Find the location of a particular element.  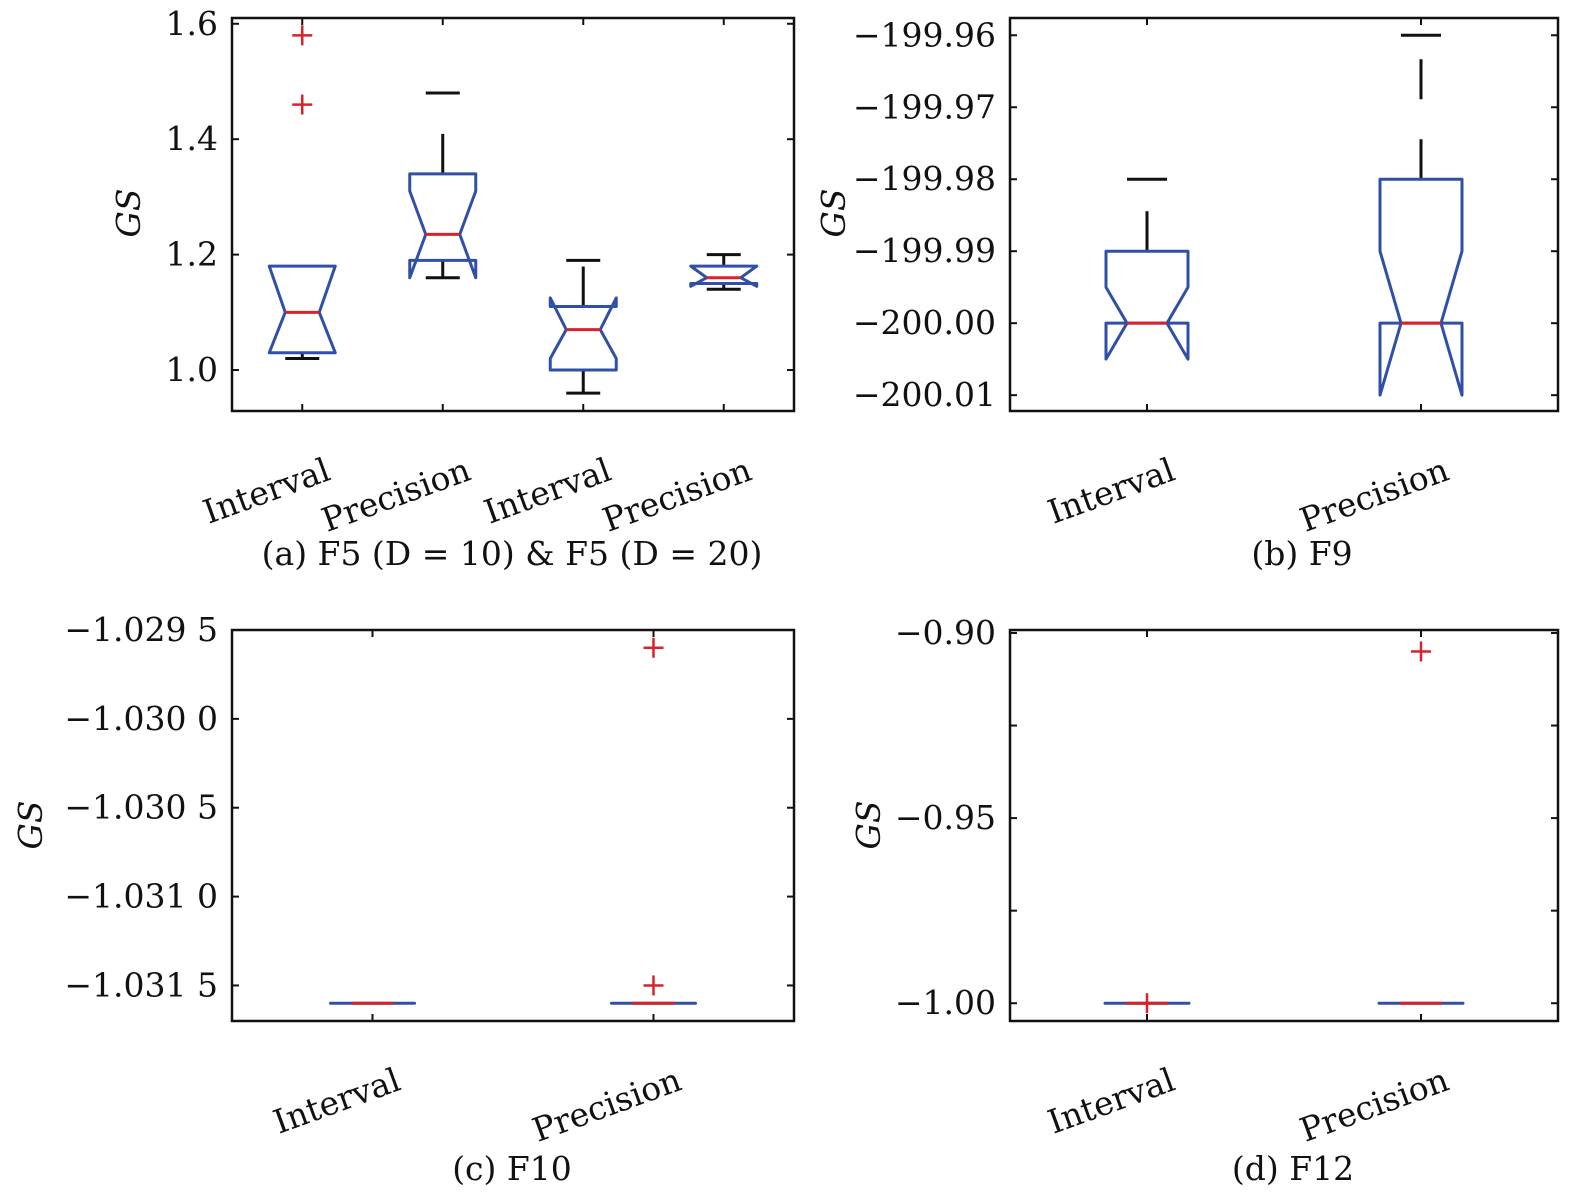

subplot-caption: (d) F12 is located at coordinates (1293, 1168).